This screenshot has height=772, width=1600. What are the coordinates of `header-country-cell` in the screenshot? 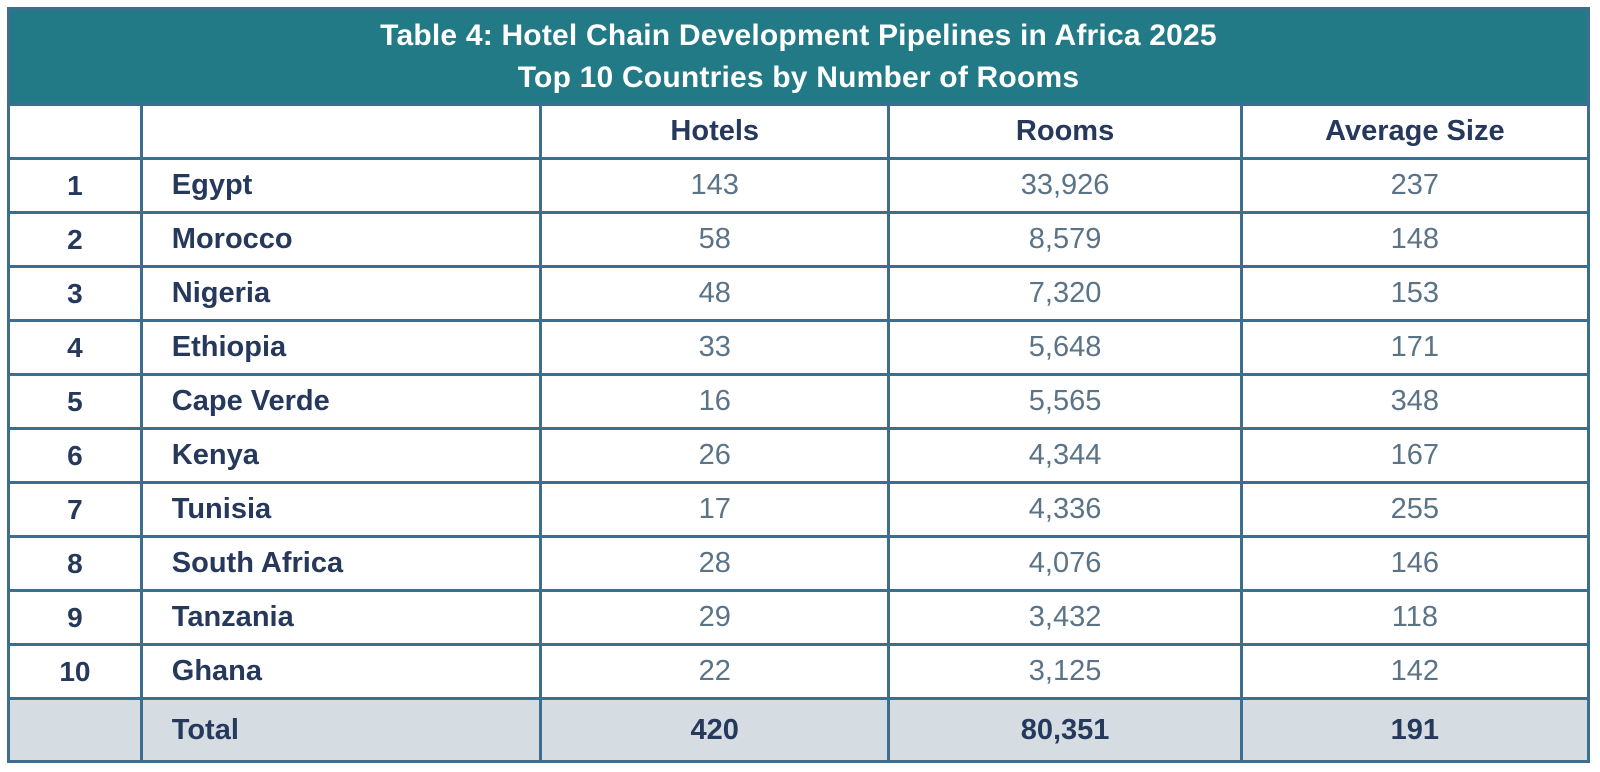 It's located at (342, 133).